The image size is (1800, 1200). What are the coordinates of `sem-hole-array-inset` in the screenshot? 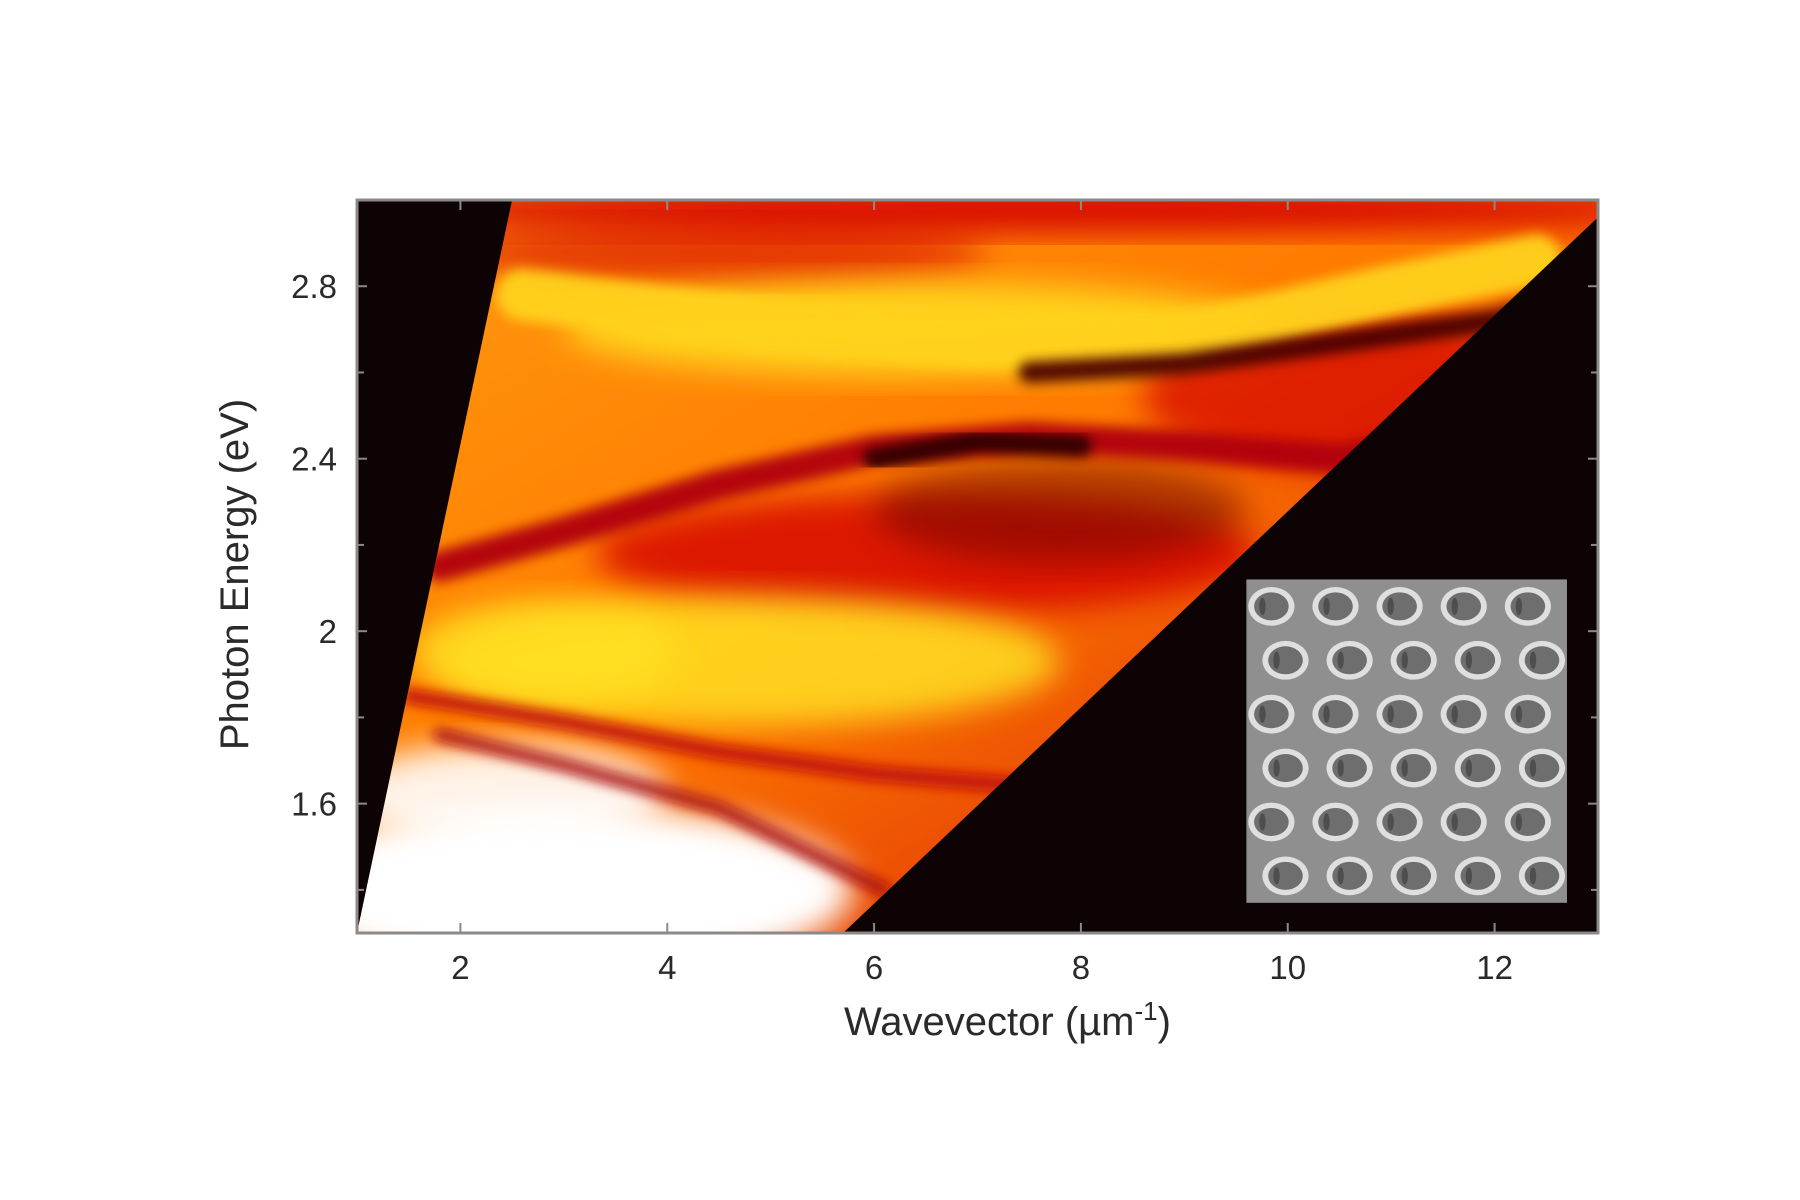 It's located at (1406, 741).